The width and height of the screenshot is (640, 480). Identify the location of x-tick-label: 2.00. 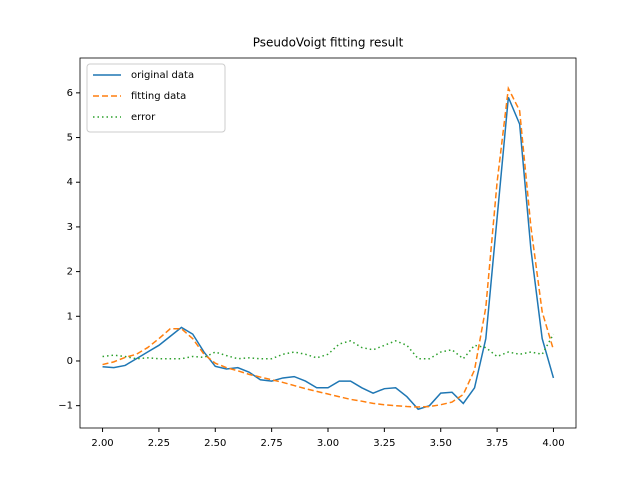
(102, 443).